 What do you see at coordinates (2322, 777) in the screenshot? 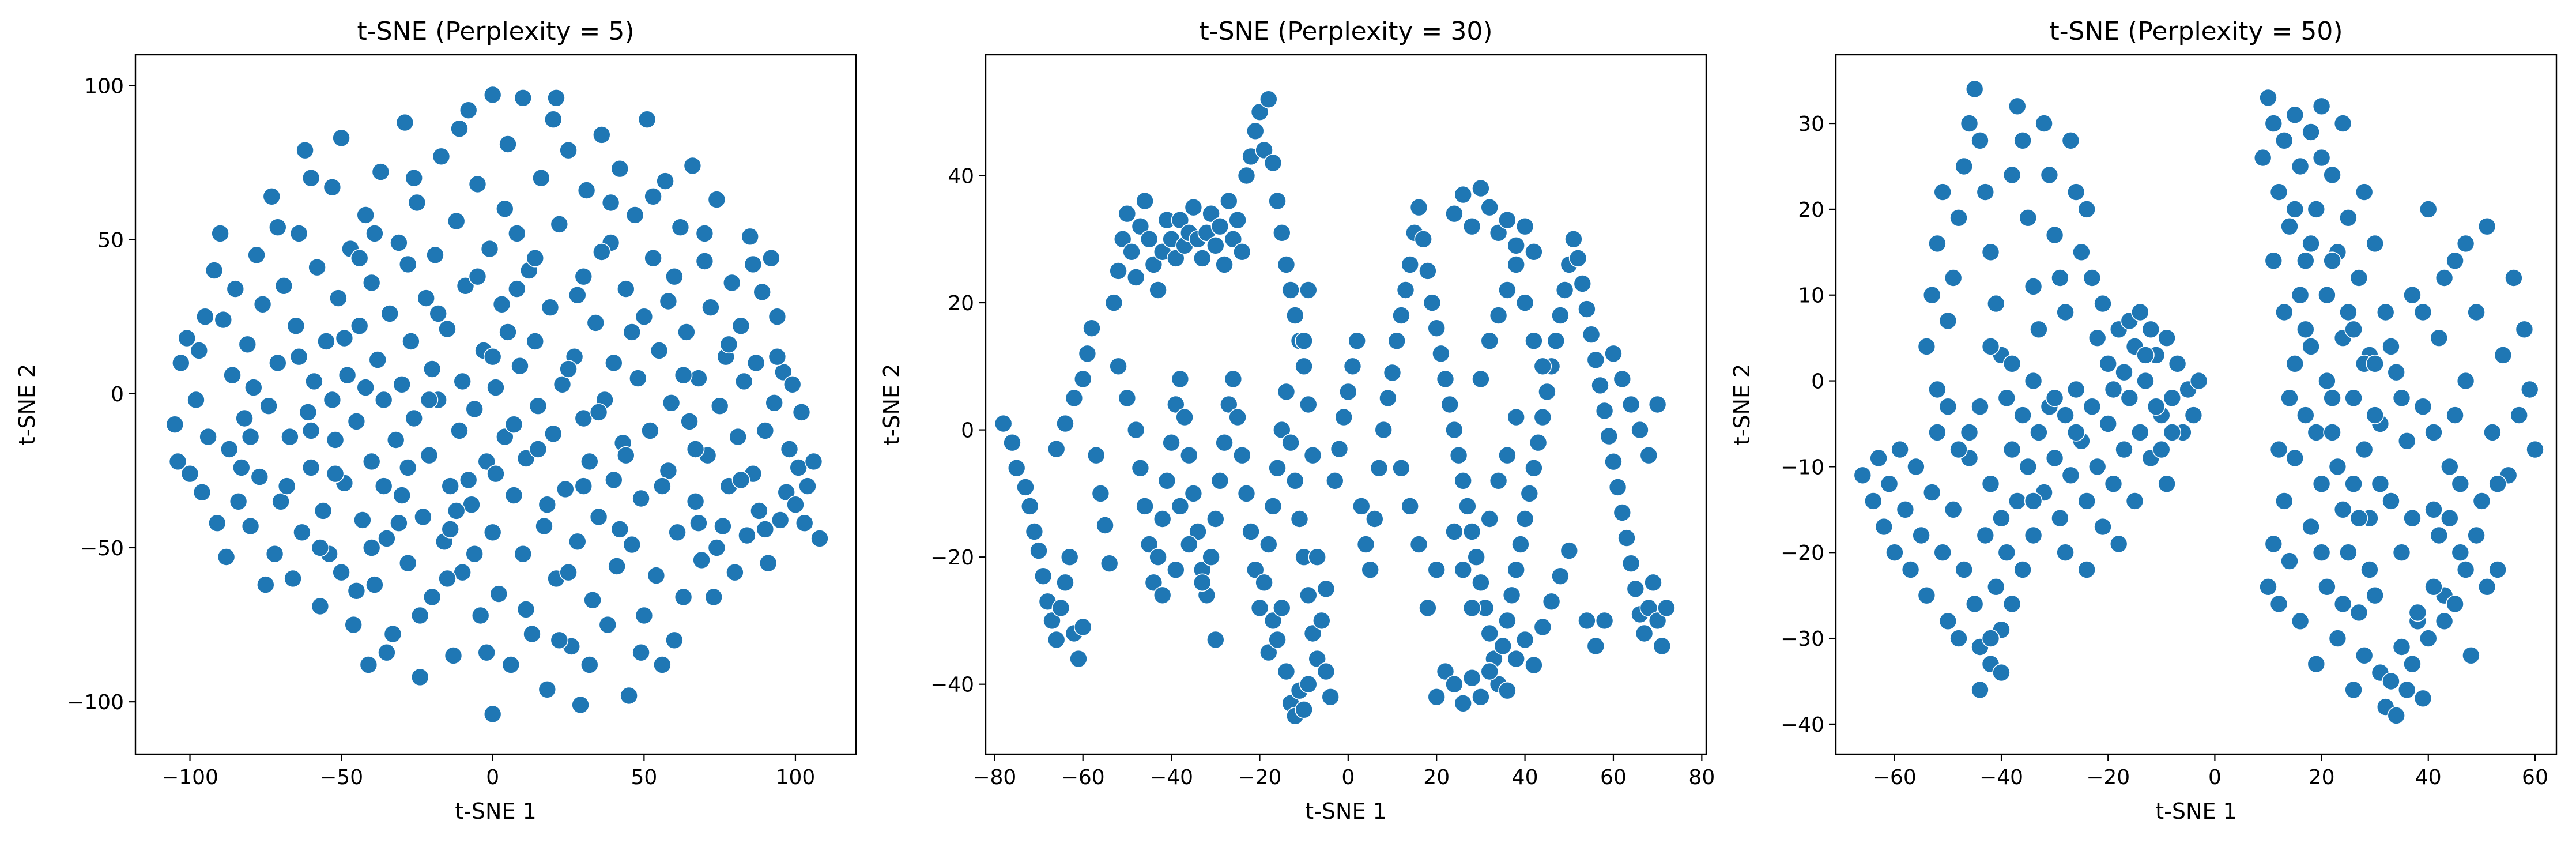
I see `x-tick-label: 20` at bounding box center [2322, 777].